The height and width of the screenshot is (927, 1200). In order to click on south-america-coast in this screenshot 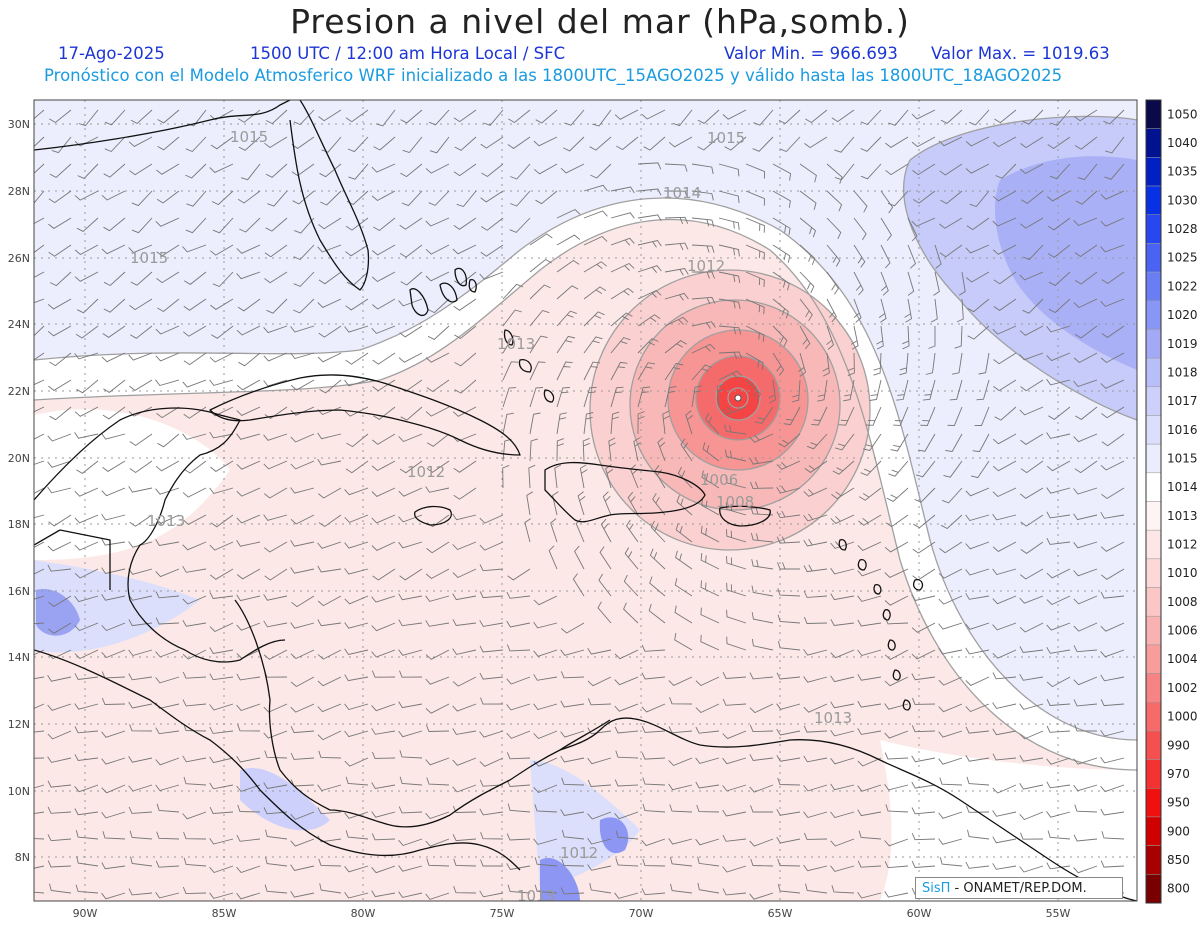, I will do `click(848, 809)`.